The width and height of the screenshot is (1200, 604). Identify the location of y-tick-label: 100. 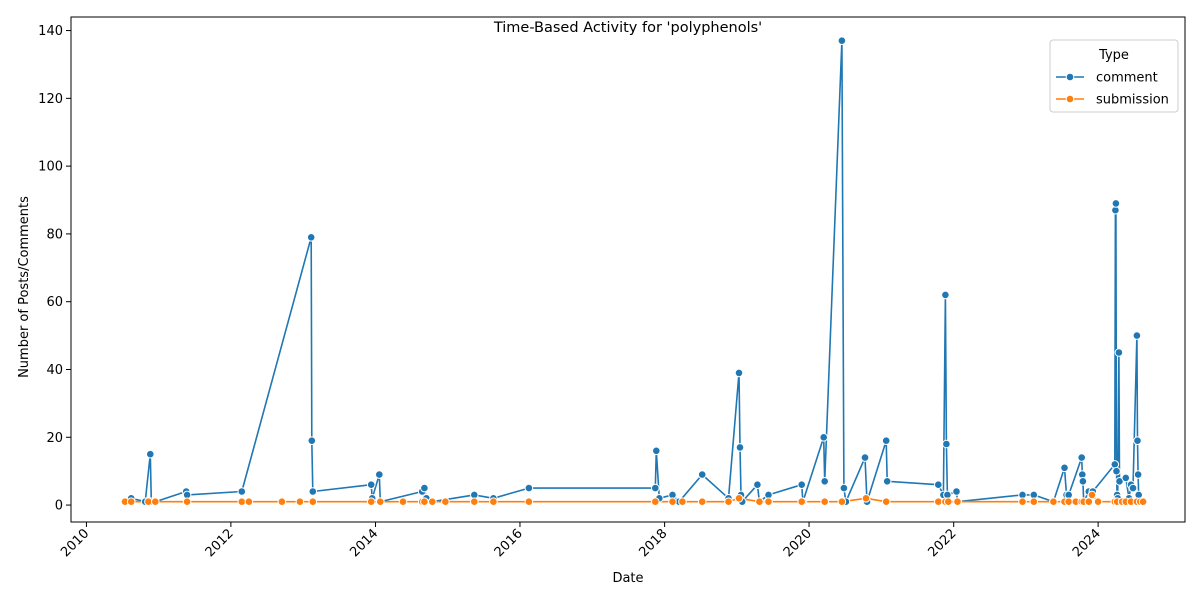
(50, 167).